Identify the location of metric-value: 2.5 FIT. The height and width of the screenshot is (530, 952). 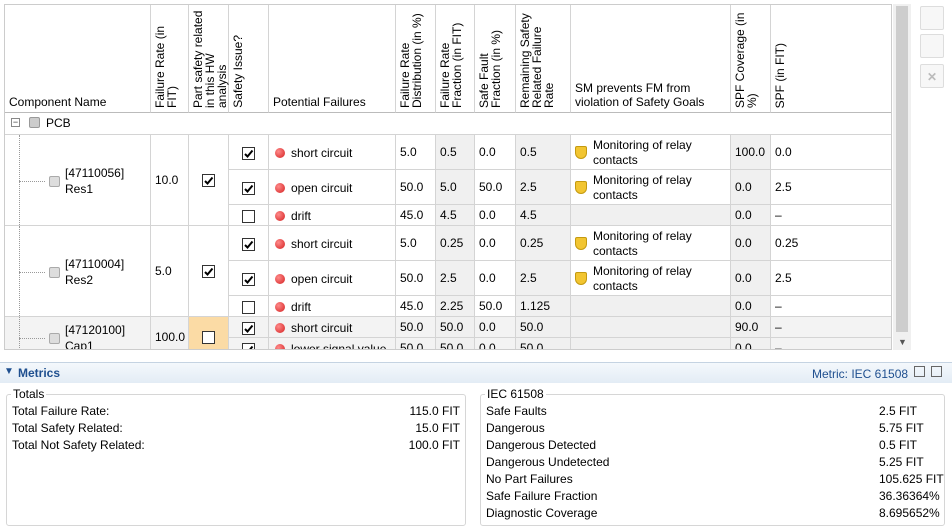
(898, 411).